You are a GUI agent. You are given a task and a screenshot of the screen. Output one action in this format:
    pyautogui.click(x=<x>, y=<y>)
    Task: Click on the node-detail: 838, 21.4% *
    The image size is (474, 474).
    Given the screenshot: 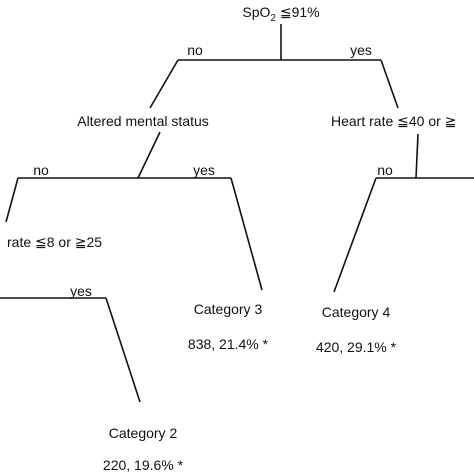 What is the action you would take?
    pyautogui.click(x=228, y=344)
    